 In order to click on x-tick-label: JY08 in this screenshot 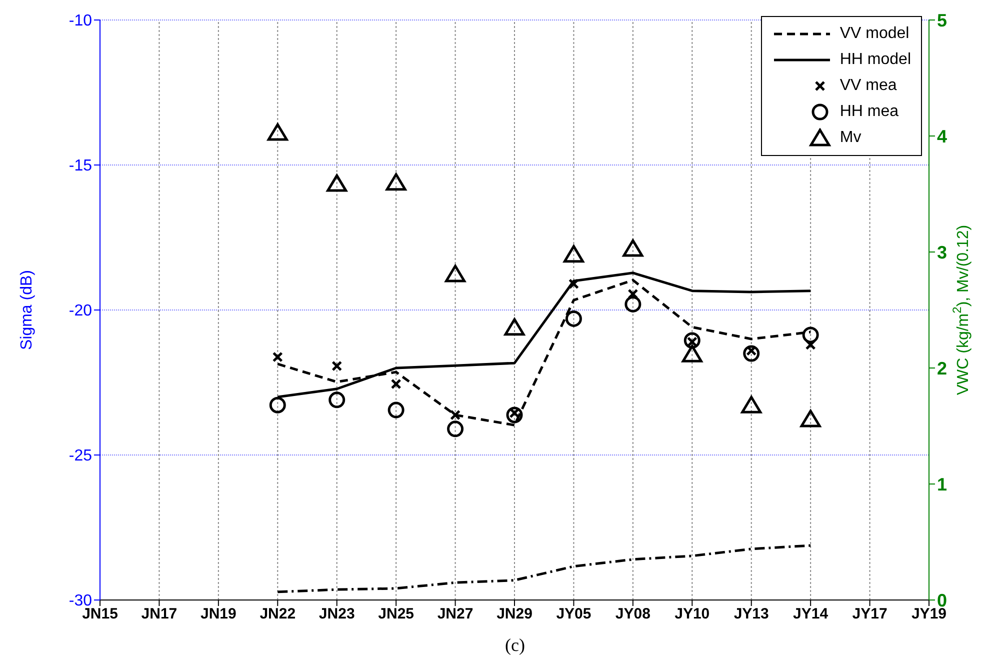, I will do `click(632, 614)`.